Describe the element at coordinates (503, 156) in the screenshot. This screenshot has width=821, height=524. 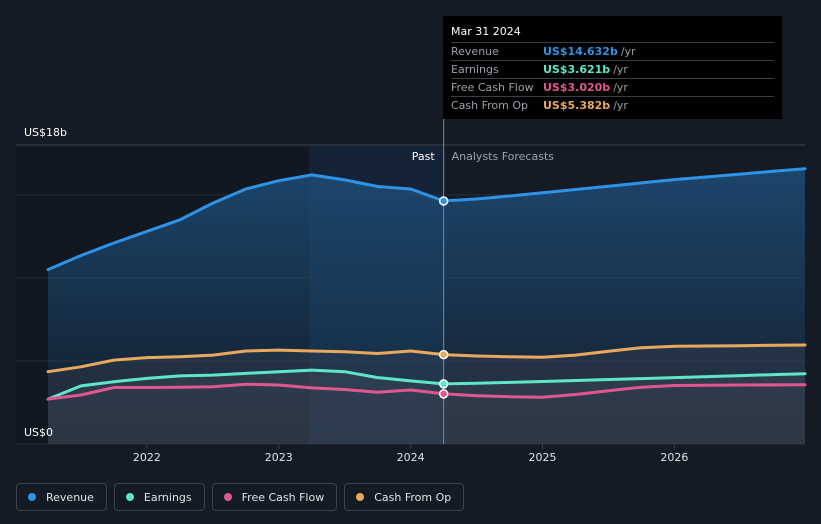
I see `forecast-label: Analysts Forecasts` at that location.